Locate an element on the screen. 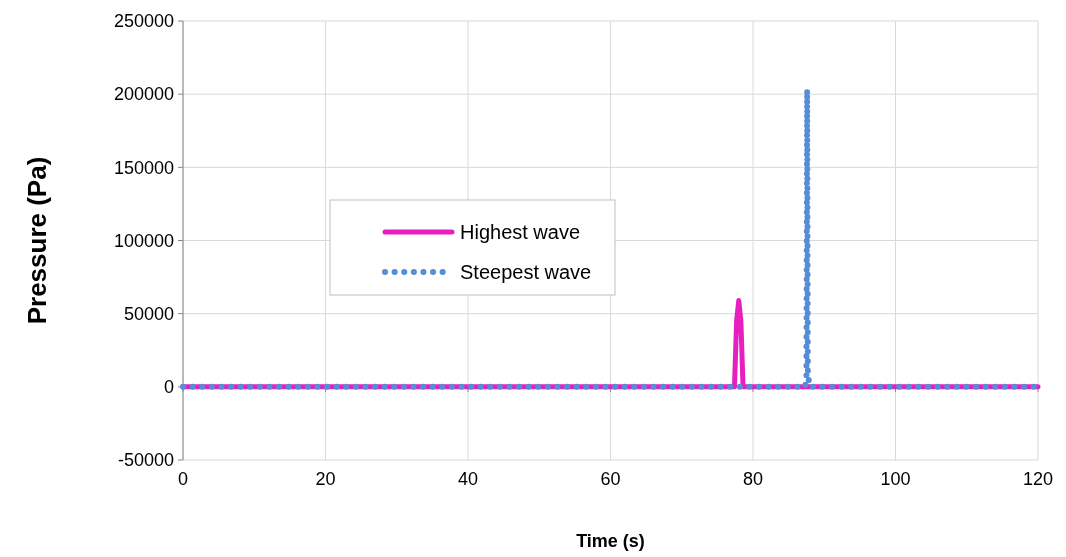 This screenshot has width=1066, height=557. legend-label: Highest wave is located at coordinates (520, 232).